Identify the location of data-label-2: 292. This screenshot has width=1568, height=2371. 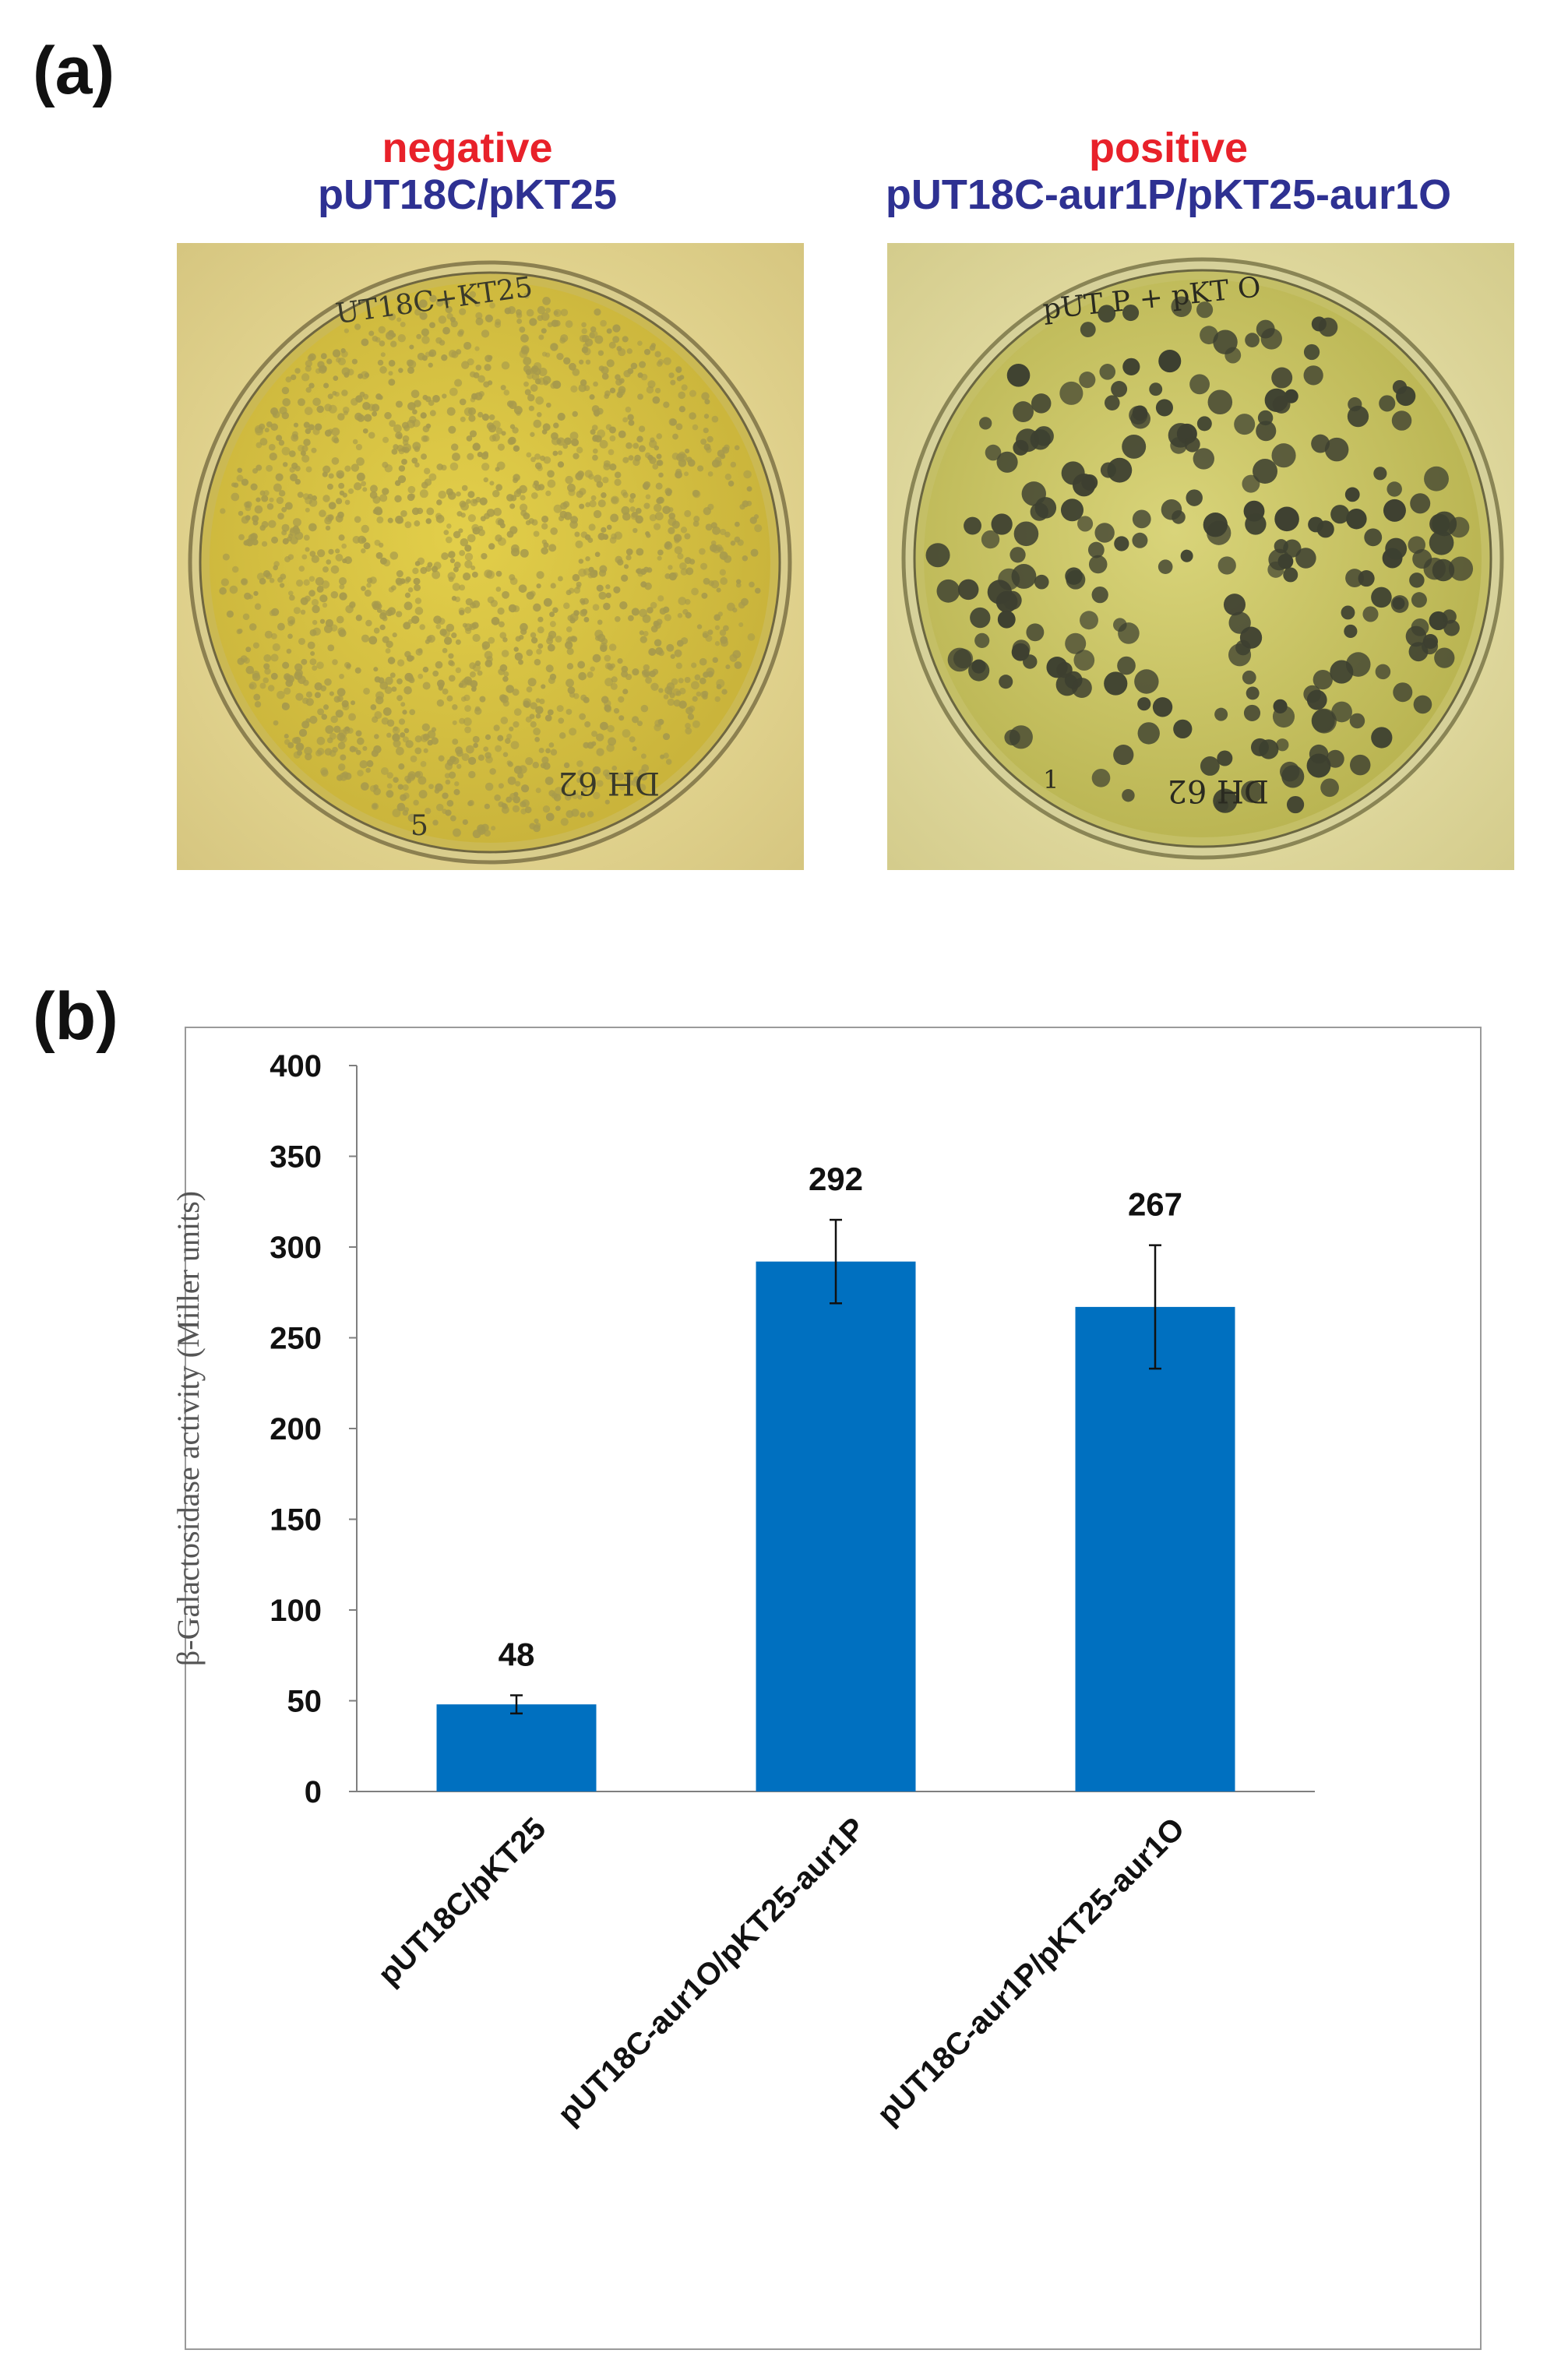
(836, 1179).